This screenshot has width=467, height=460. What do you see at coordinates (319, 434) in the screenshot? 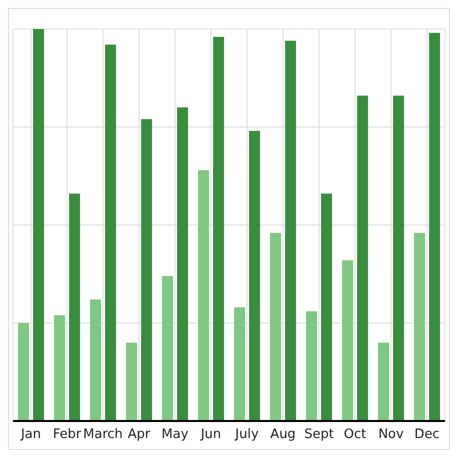
I see `x-tick-label: Sept` at bounding box center [319, 434].